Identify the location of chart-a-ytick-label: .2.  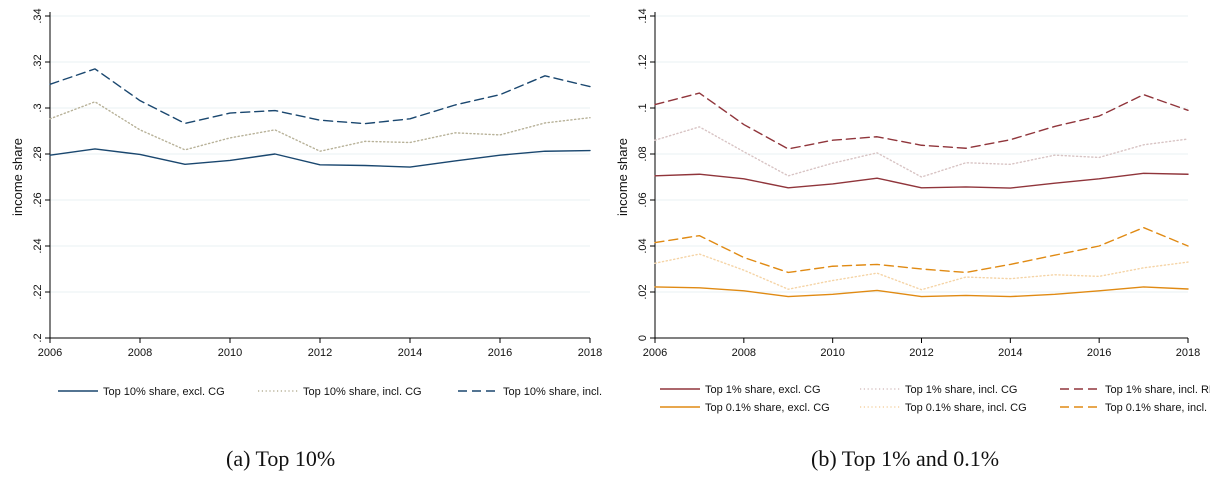
(38, 337).